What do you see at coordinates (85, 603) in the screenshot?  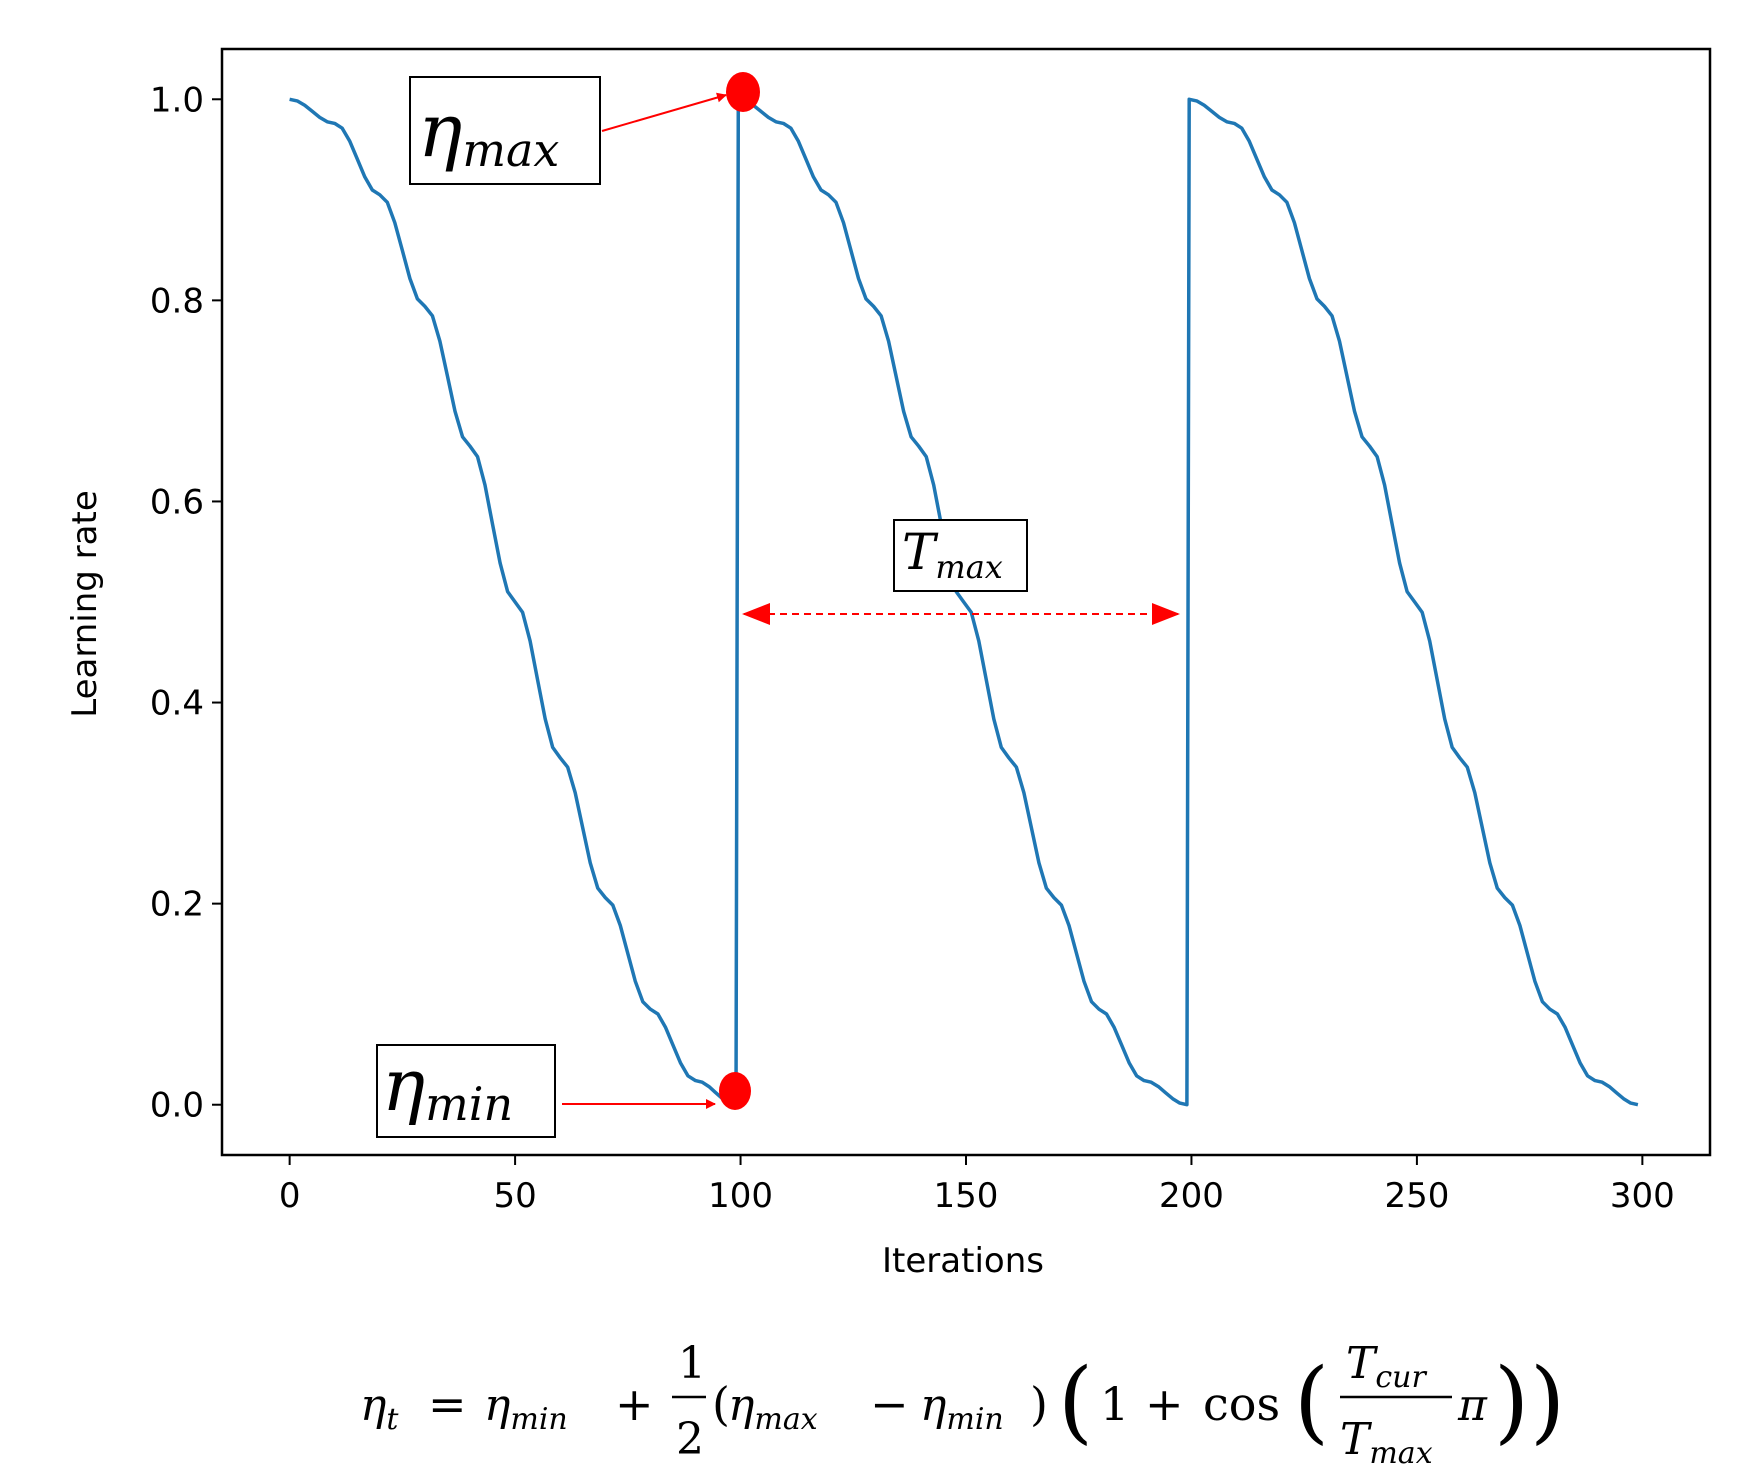 I see `y-axis-label: Learning rate` at bounding box center [85, 603].